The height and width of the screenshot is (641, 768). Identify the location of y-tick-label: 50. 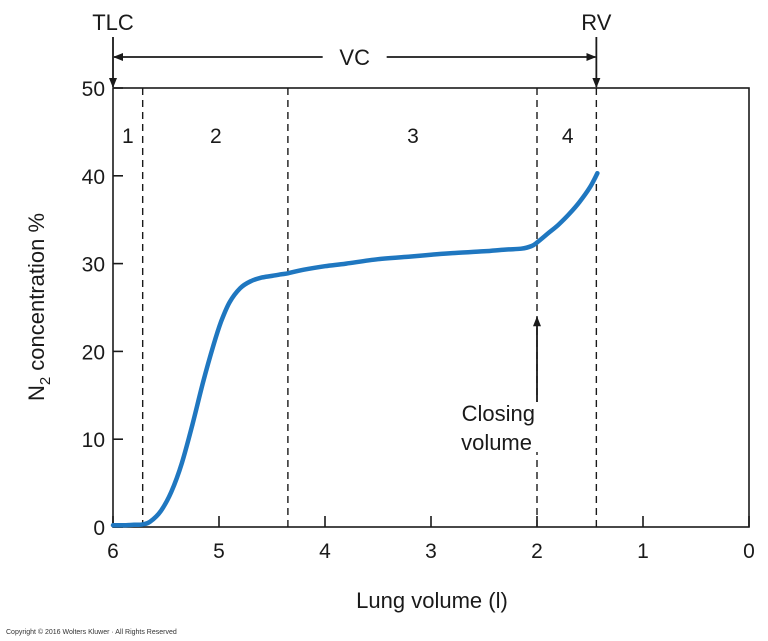
(93, 89).